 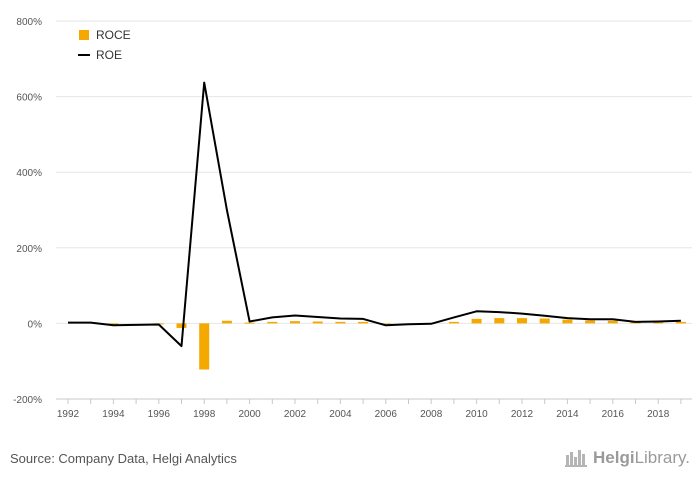 I want to click on x-tick-label: 2004, so click(x=340, y=414).